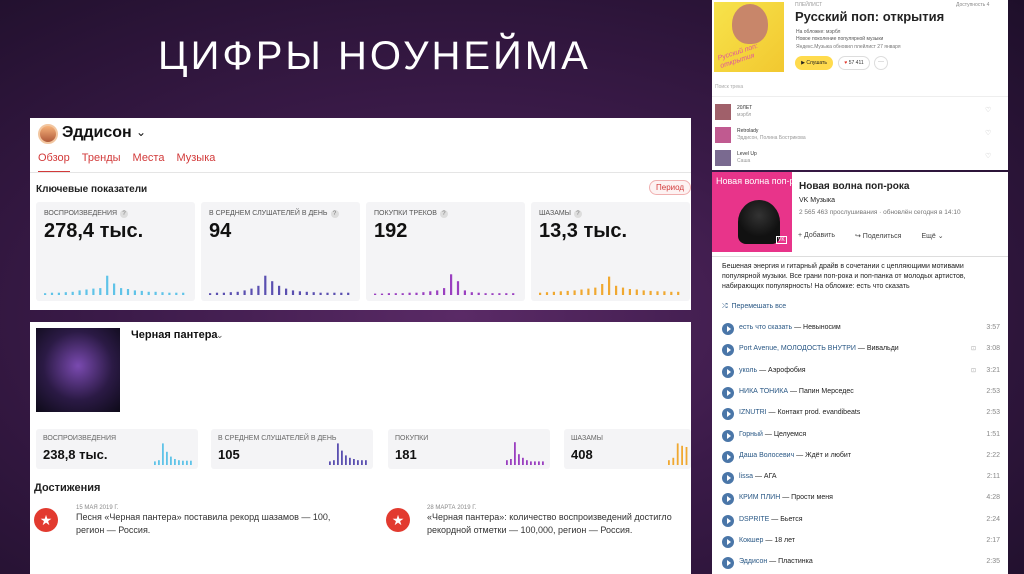 This screenshot has height=574, width=1024. Describe the element at coordinates (754, 307) in the screenshot. I see `shuffle-button: ⤮ Перемешать все` at that location.